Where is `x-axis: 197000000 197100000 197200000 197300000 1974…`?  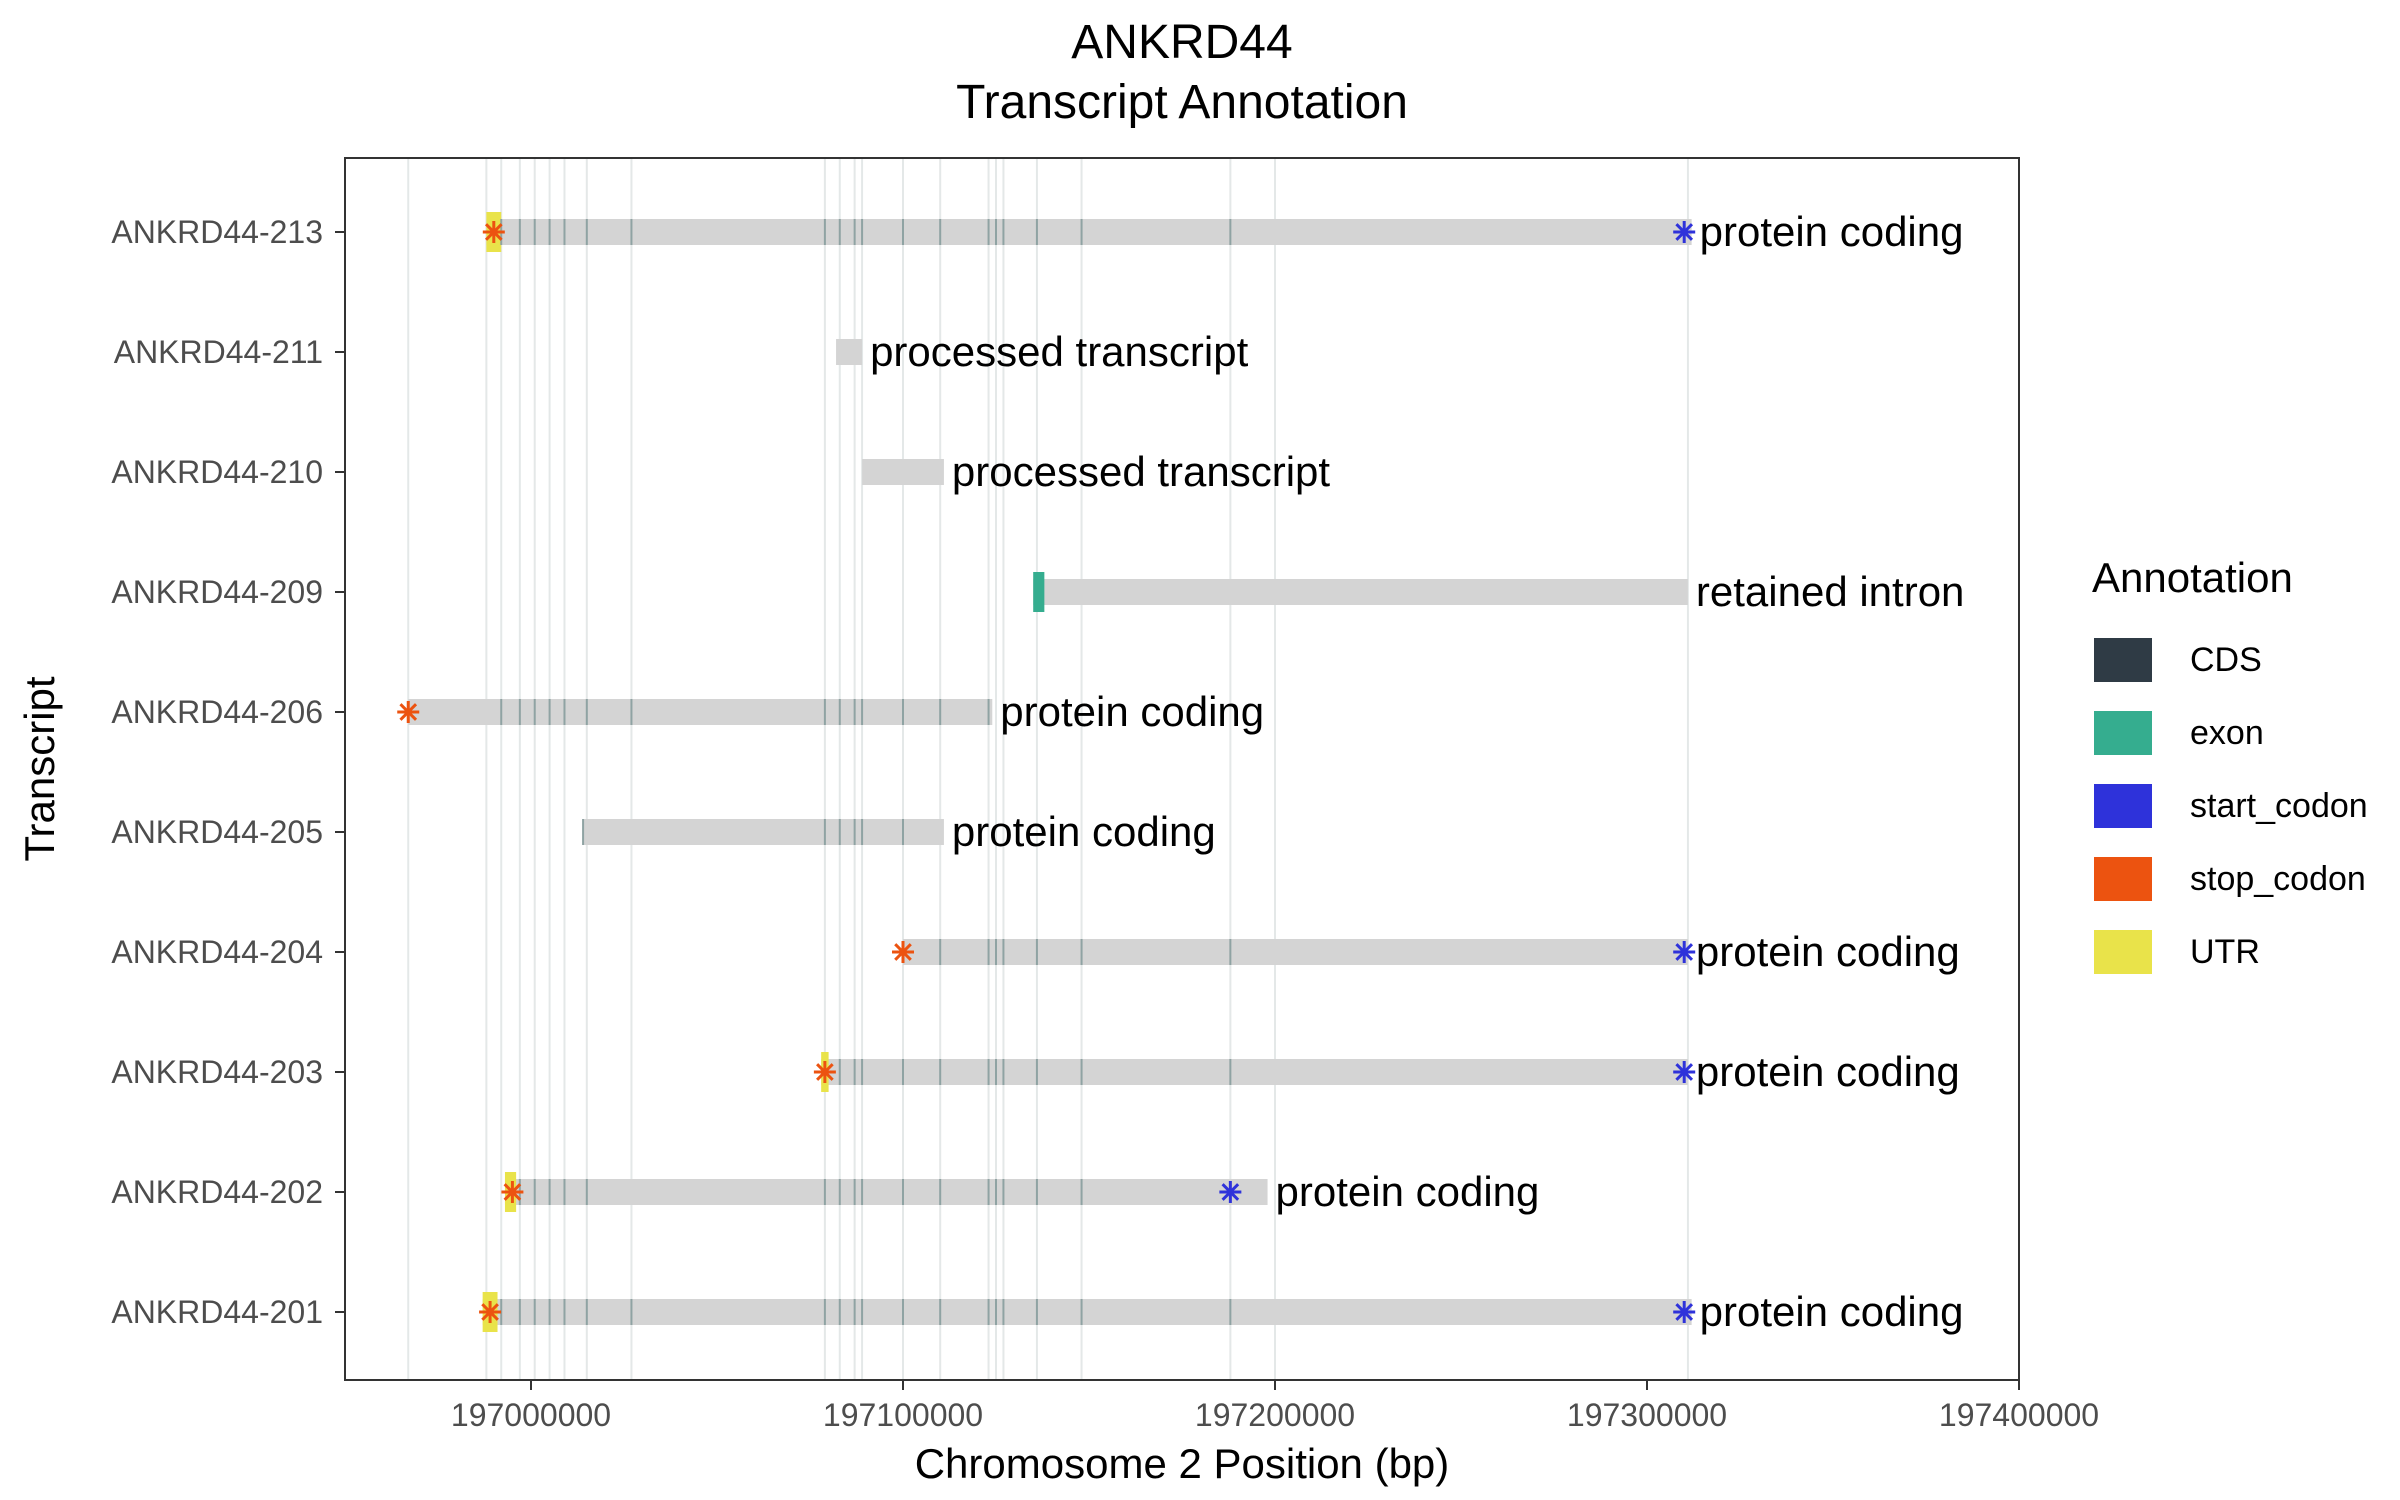
x-axis: 197000000 197100000 197200000 197300000 1974… is located at coordinates (1275, 1406).